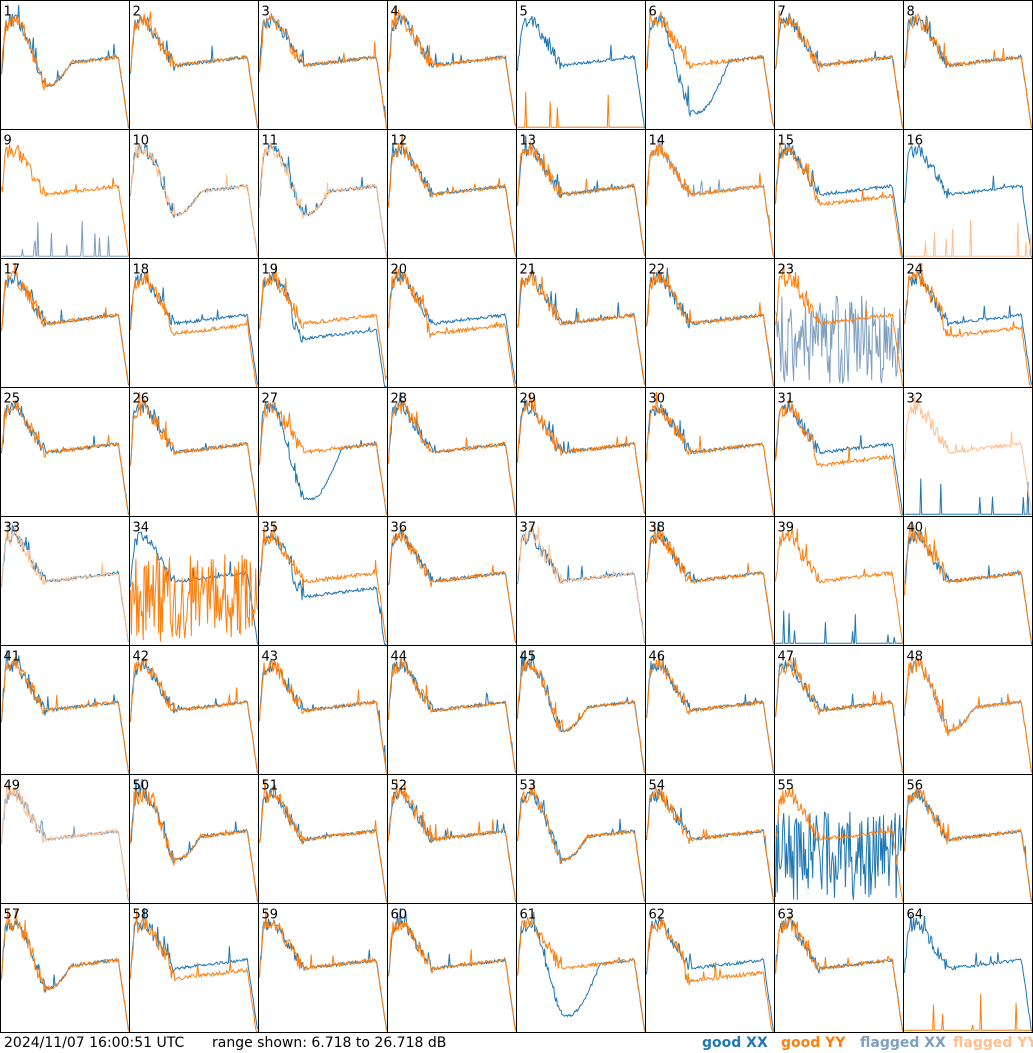 Image resolution: width=1033 pixels, height=1053 pixels. Describe the element at coordinates (915, 399) in the screenshot. I see `panel-label: 32` at that location.